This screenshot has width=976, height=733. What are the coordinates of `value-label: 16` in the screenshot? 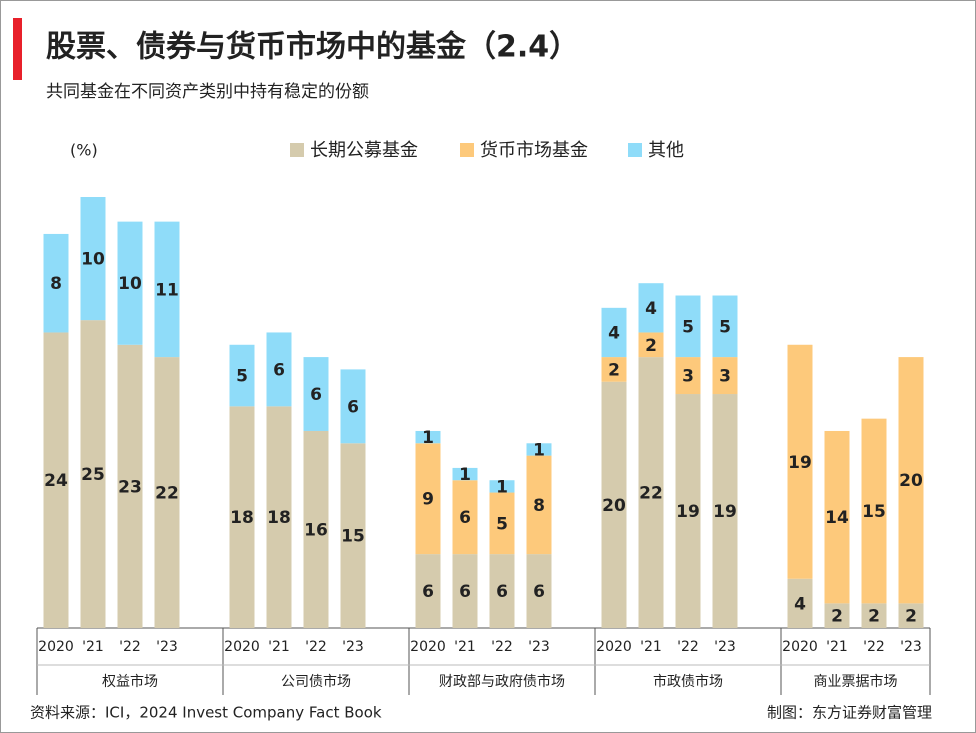 It's located at (316, 530).